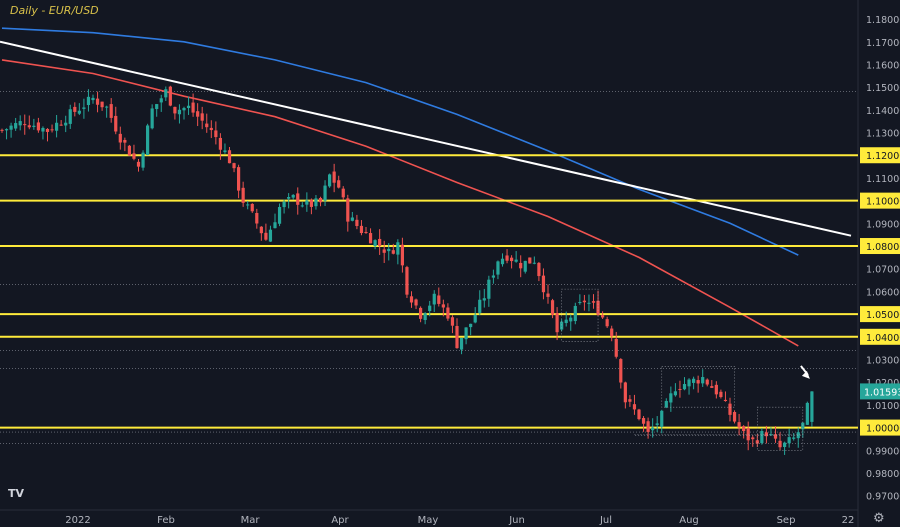 This screenshot has height=527, width=900. I want to click on price-label: 1.04000, so click(883, 338).